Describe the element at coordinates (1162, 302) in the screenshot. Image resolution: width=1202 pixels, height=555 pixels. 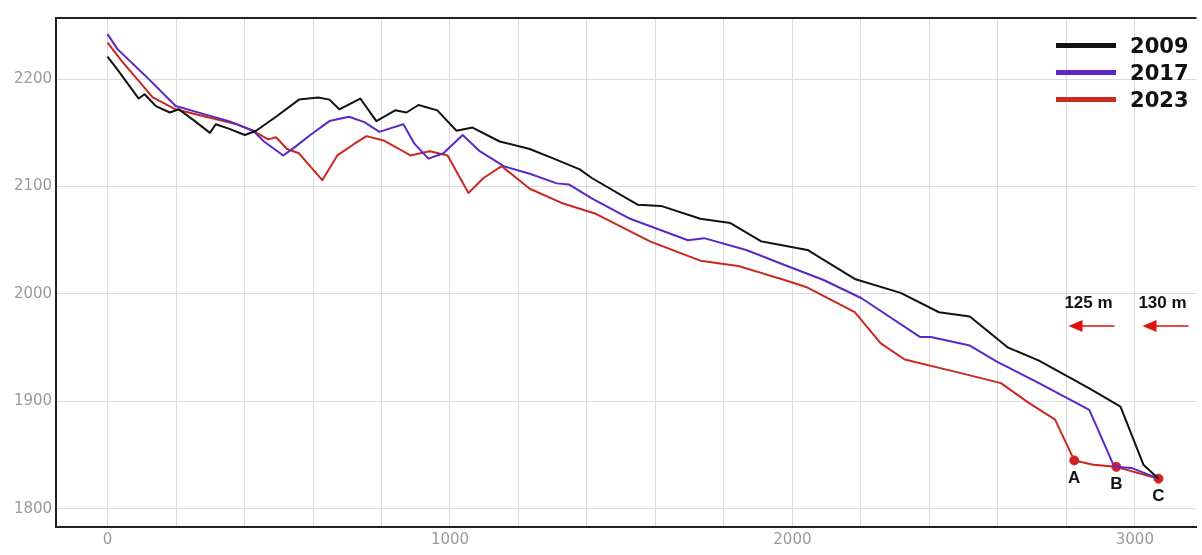
I see `annotation: 130 m` at that location.